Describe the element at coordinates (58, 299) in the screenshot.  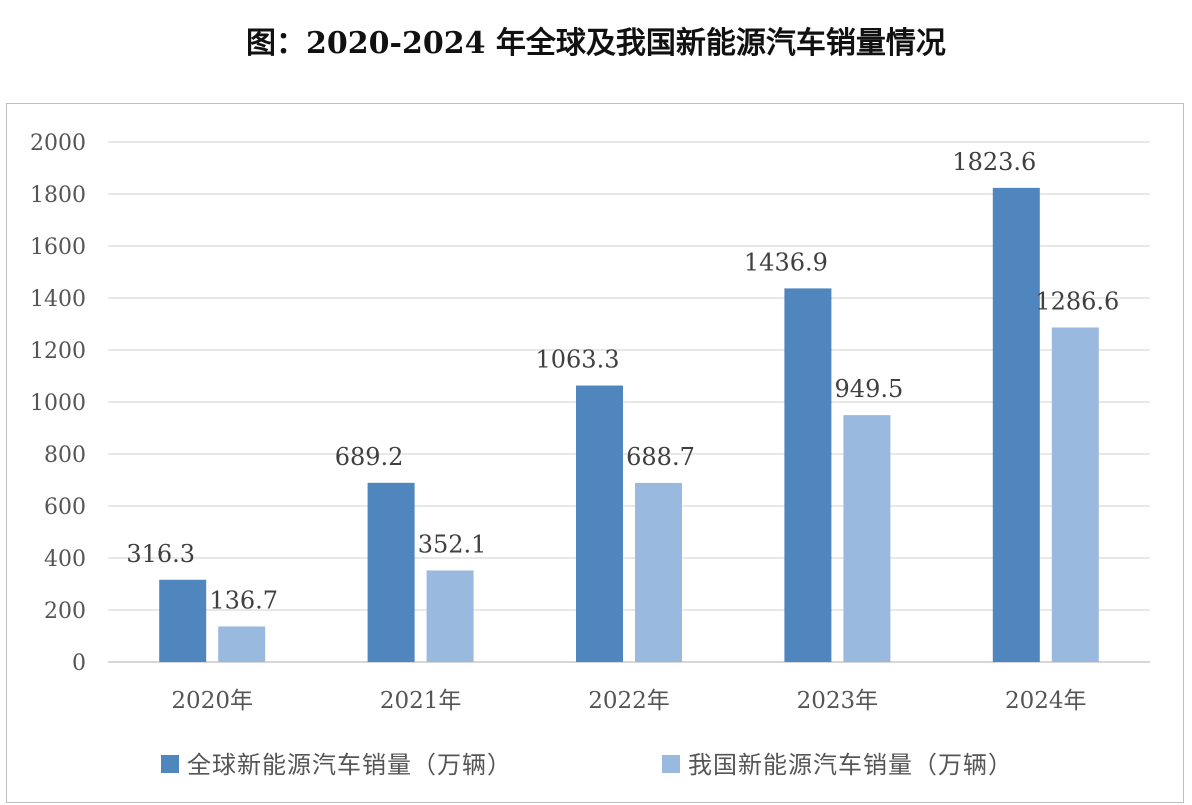
I see `y-tick-label: 1400` at that location.